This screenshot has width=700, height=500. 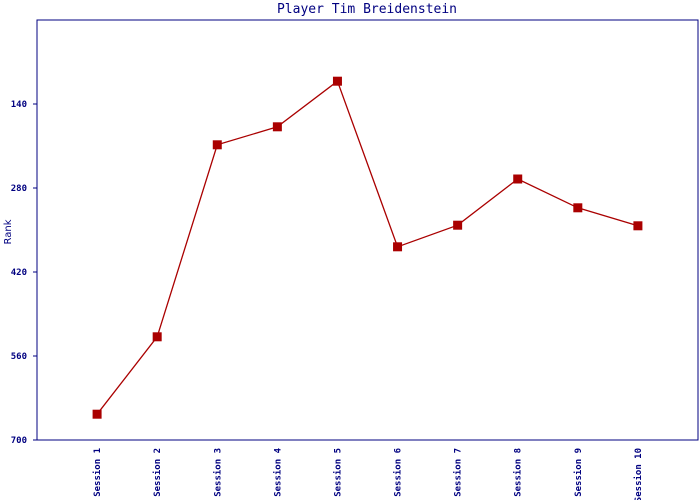 I want to click on x-tick-label: Session 6, so click(x=398, y=472).